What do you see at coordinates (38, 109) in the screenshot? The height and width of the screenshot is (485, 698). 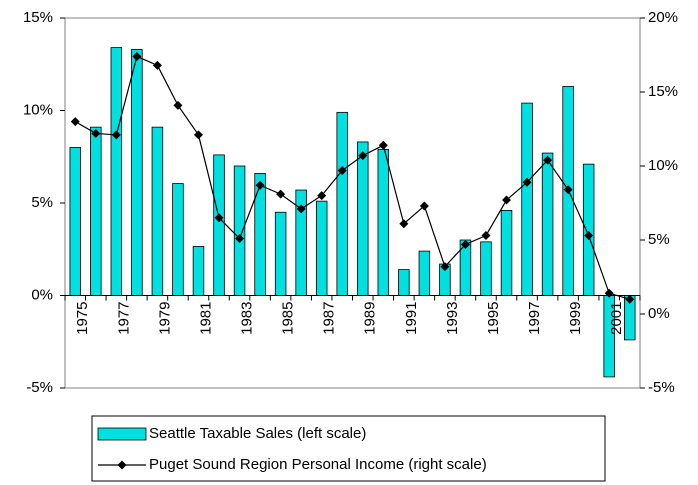 I see `y-tick-label: 10%` at bounding box center [38, 109].